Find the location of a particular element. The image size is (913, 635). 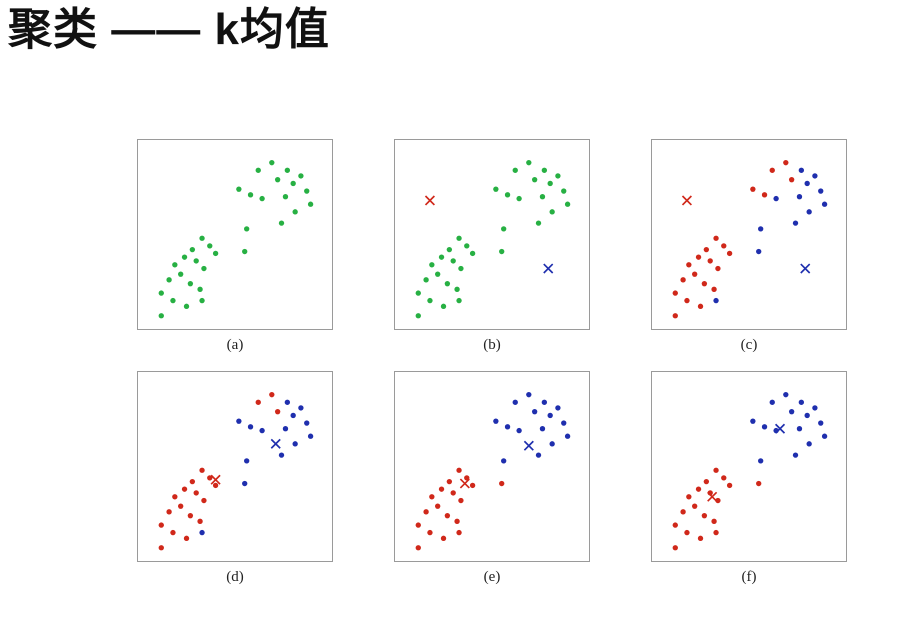

scatter-plot-b is located at coordinates (492, 234).